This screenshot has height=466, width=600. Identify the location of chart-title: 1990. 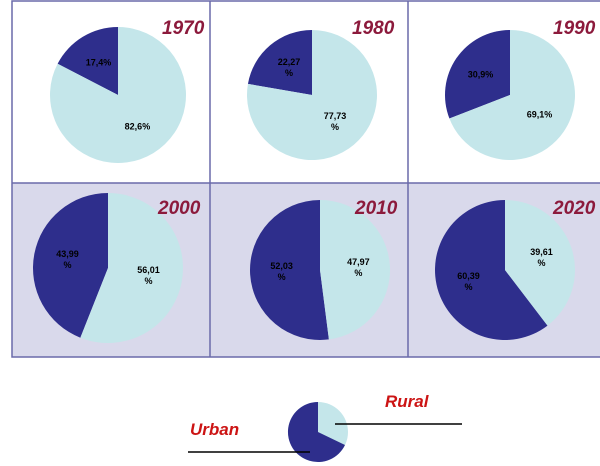
(574, 28).